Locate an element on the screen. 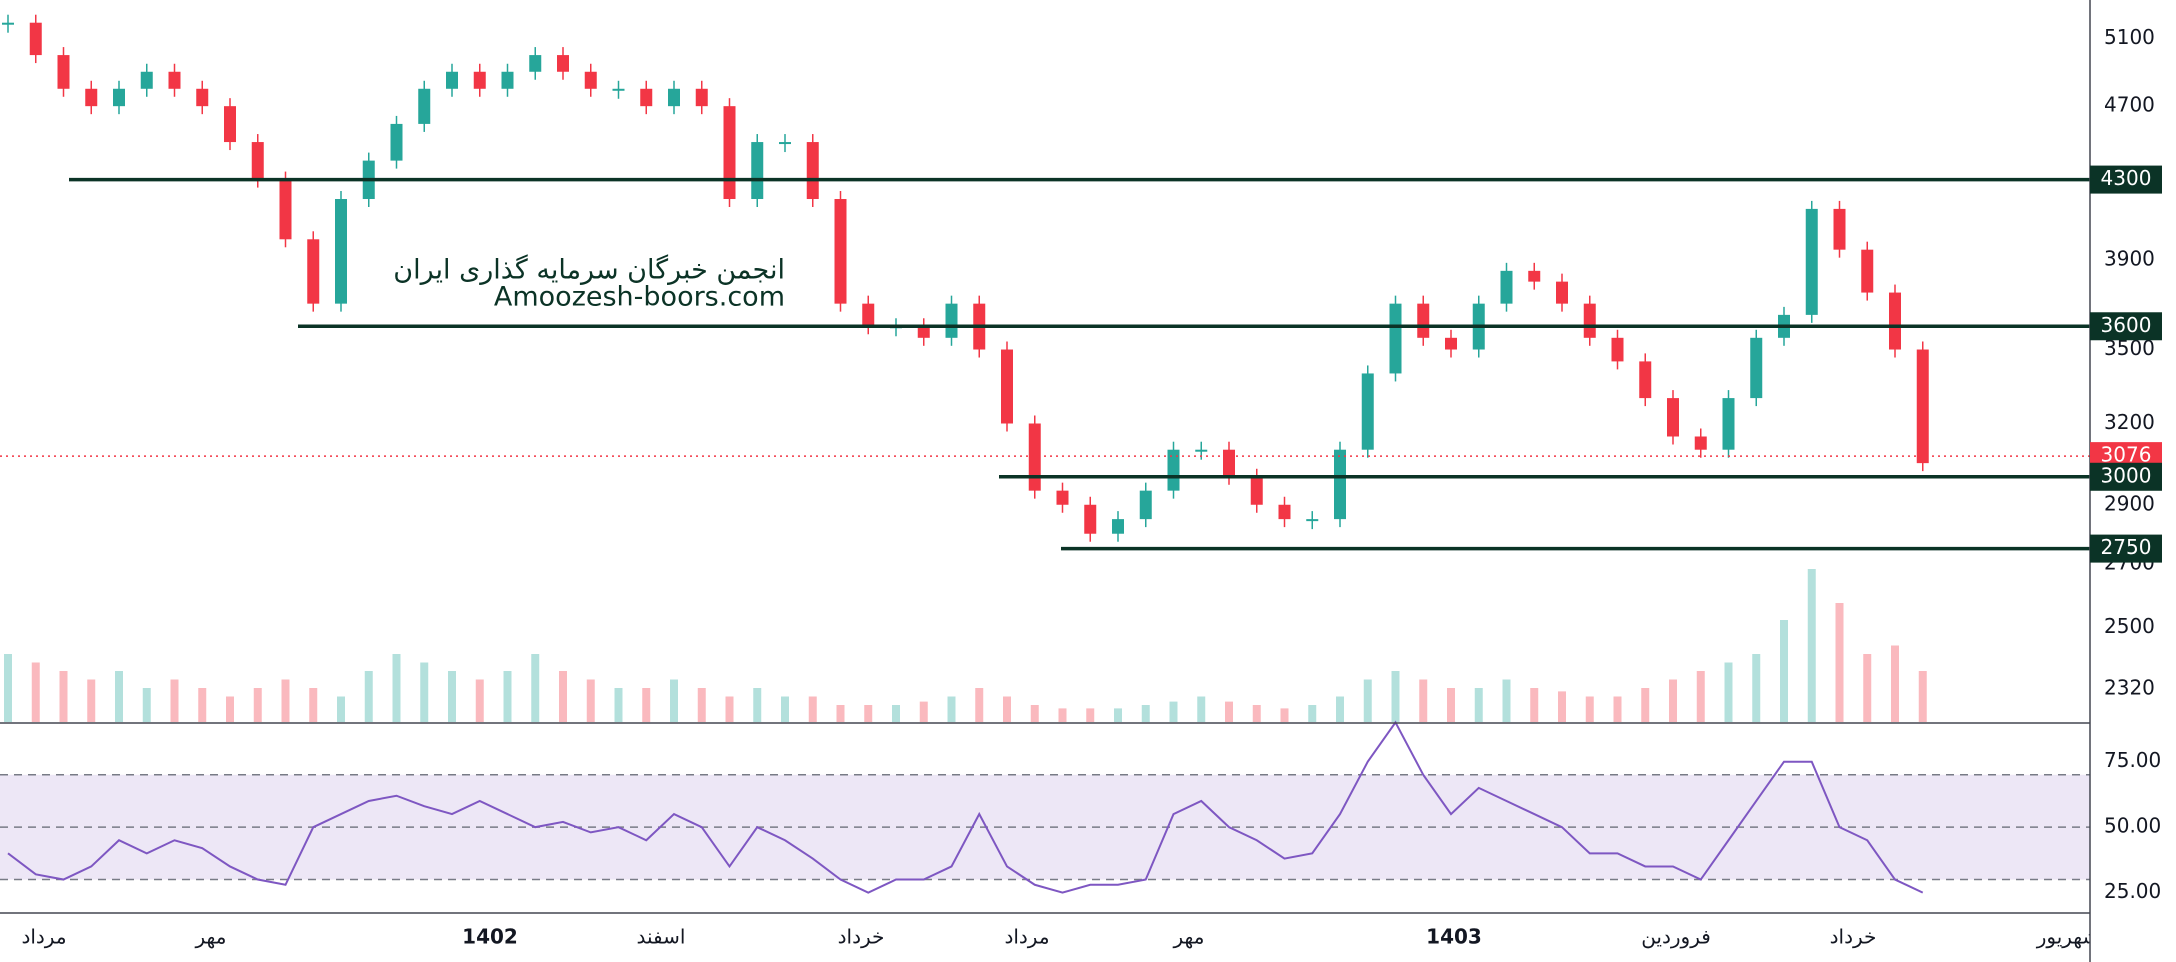 The width and height of the screenshot is (2176, 962). x-tick-label: 1402 is located at coordinates (490, 937).